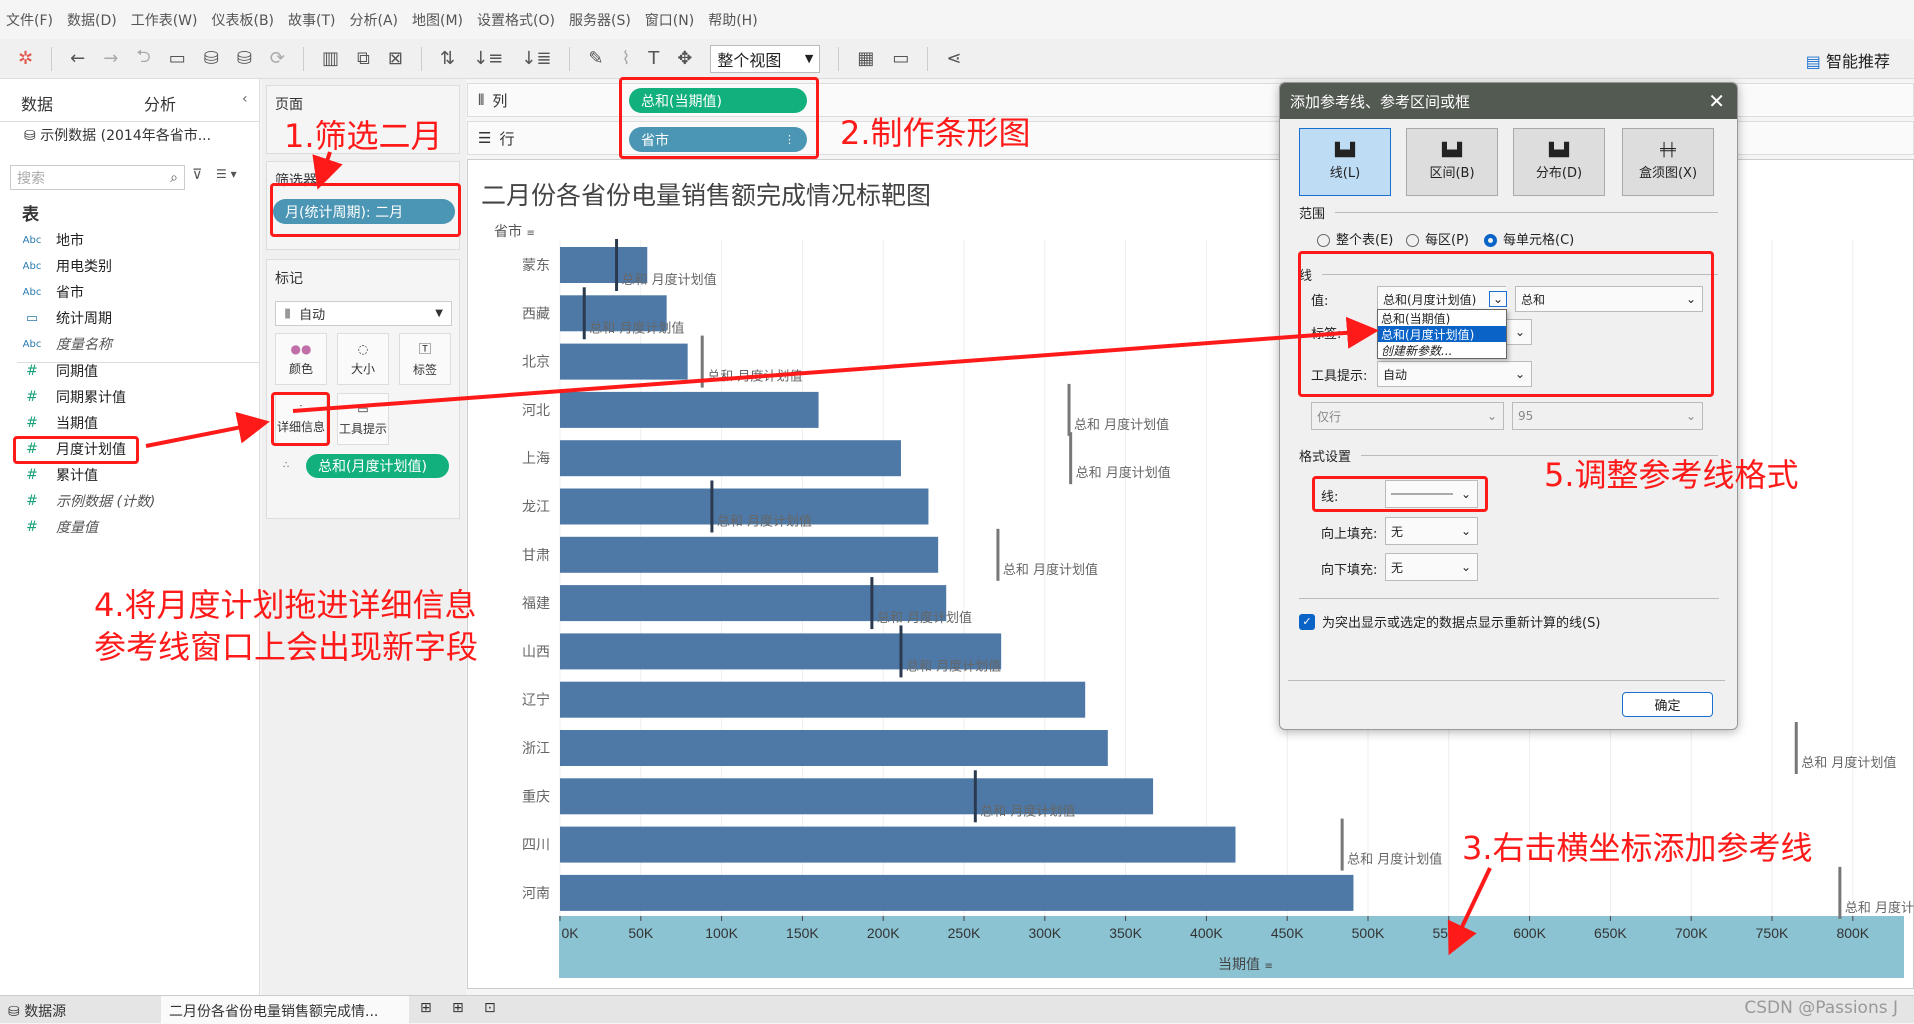 This screenshot has width=1914, height=1024. What do you see at coordinates (514, 231) in the screenshot?
I see `y-axis-header: 省市 ≡` at bounding box center [514, 231].